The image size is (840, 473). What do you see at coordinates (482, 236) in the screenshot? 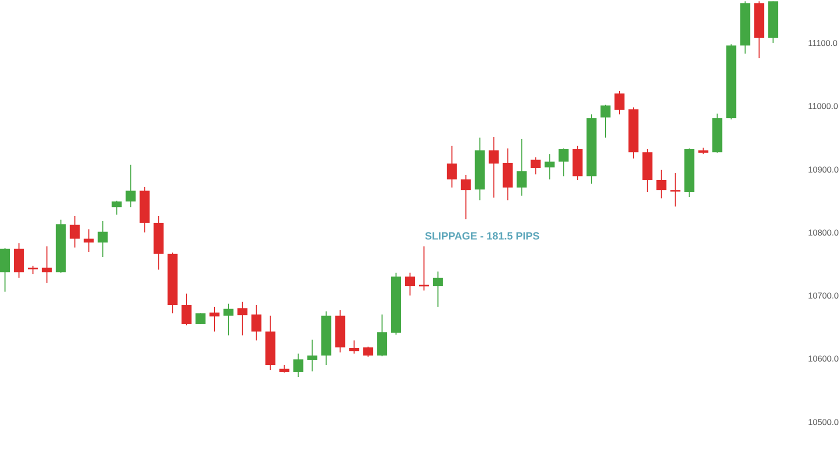
I see `annotation: SLIPPAGE - 181.5 PIPS` at bounding box center [482, 236].